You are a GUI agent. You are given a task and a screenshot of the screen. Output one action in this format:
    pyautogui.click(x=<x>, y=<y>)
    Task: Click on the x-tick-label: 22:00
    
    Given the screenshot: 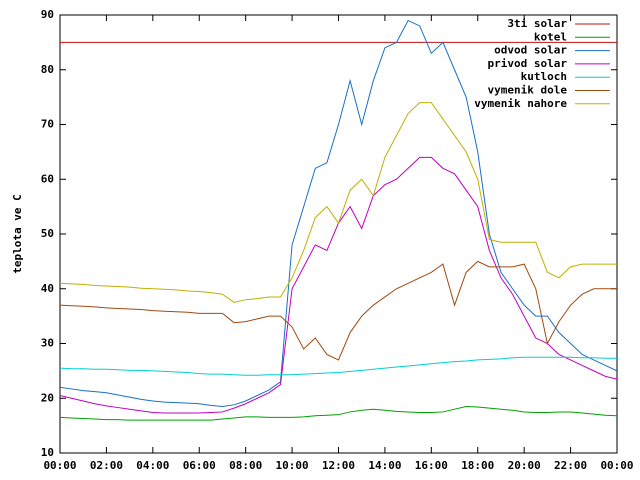 What is the action you would take?
    pyautogui.click(x=570, y=465)
    